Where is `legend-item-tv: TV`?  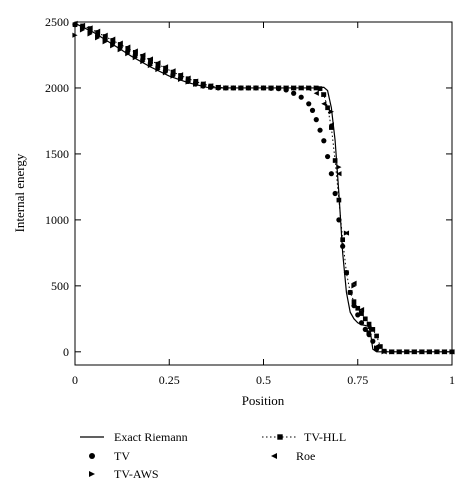 legend-item-tv: TV is located at coordinates (109, 456).